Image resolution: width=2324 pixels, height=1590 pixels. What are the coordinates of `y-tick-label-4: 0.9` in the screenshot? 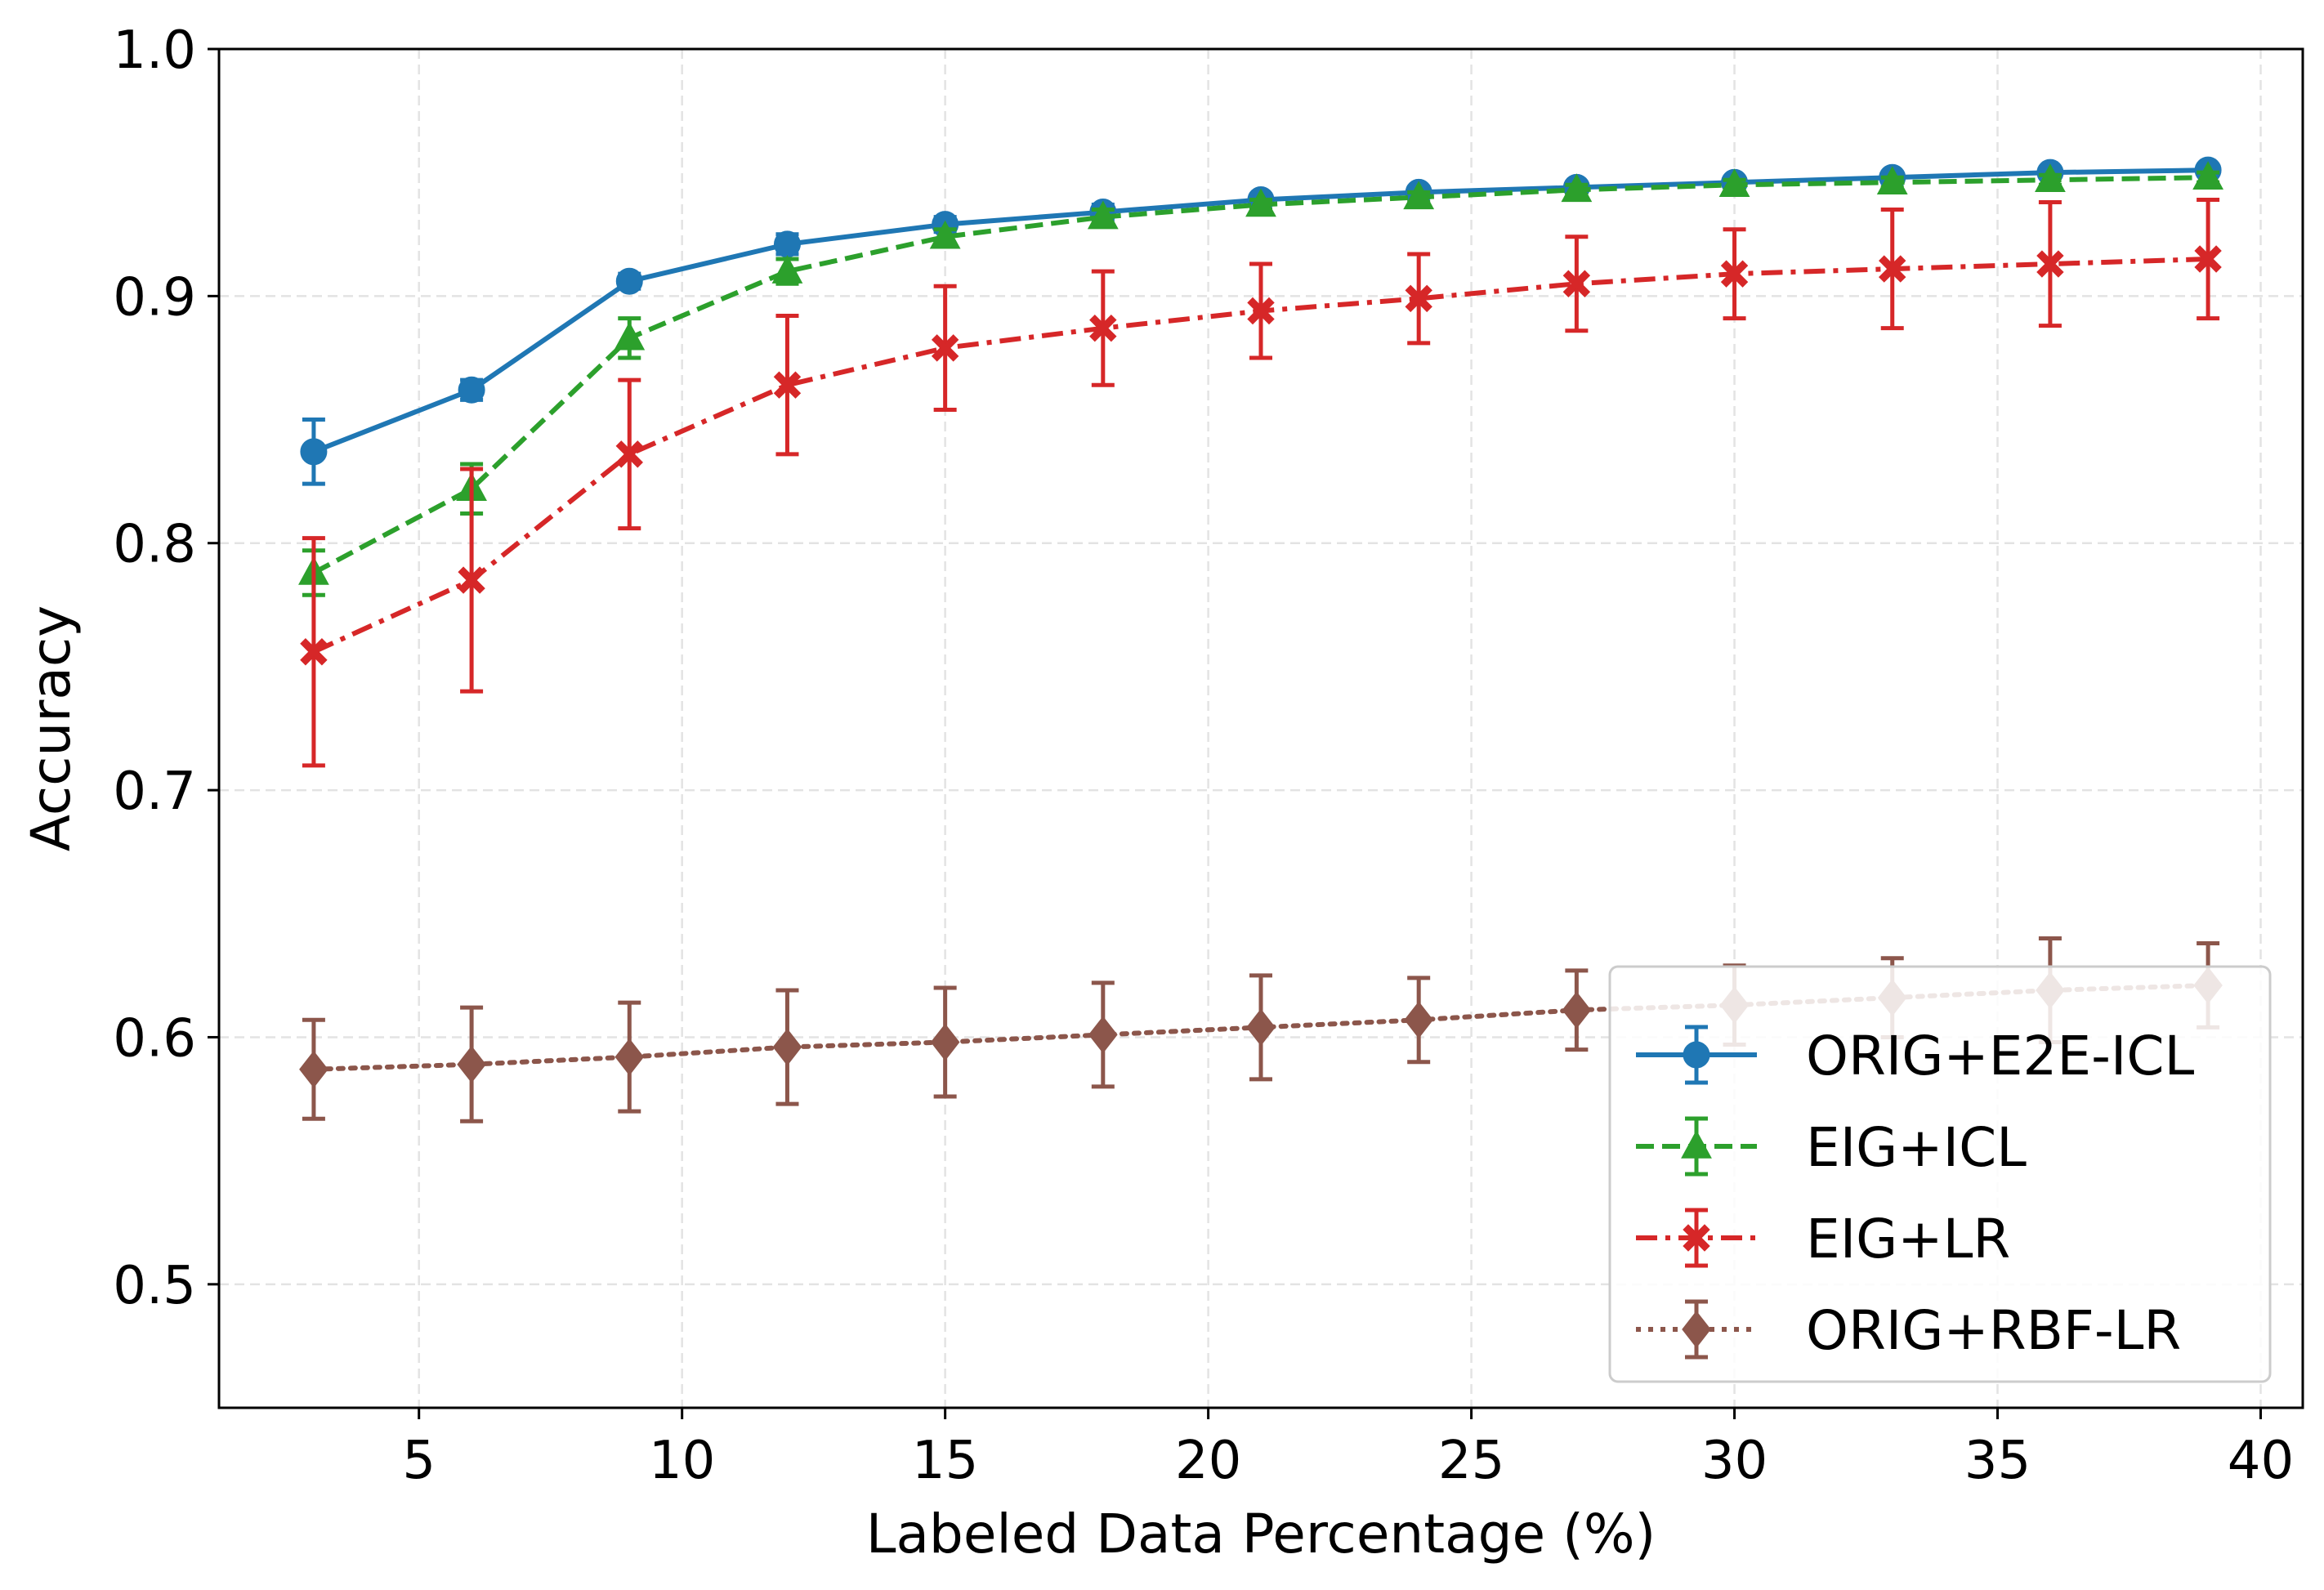 It's located at (154, 297).